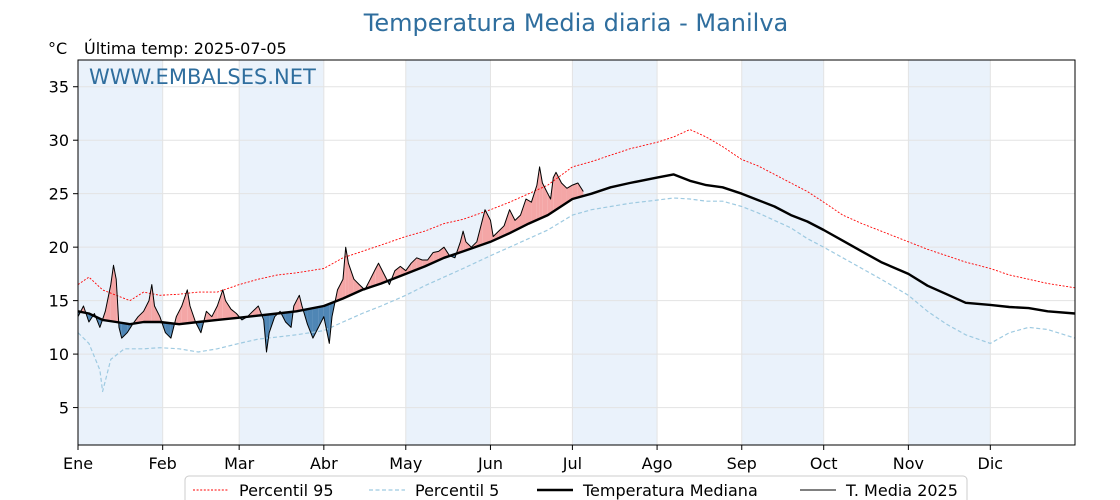  I want to click on x-tick-label: Nov, so click(908, 463).